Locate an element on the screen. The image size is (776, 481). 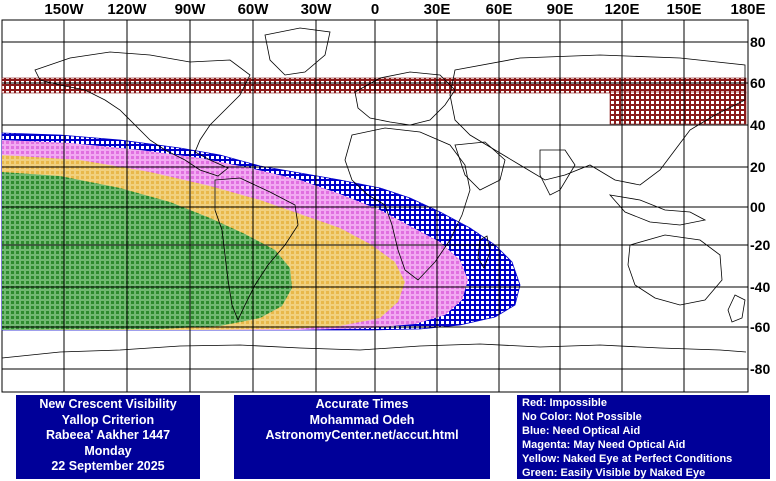
lat-label-40: 40 is located at coordinates (758, 125).